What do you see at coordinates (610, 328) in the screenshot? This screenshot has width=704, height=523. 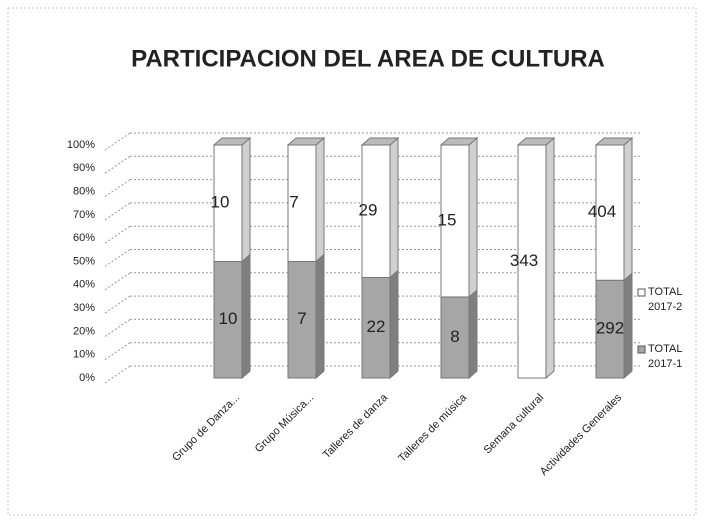 I see `data-label: 292` at bounding box center [610, 328].